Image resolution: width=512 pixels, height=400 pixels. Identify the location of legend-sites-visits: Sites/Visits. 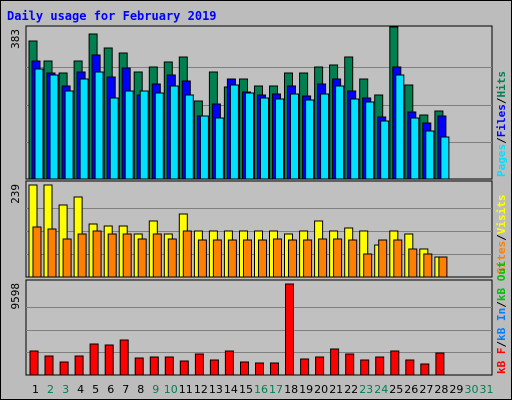
(501, 235).